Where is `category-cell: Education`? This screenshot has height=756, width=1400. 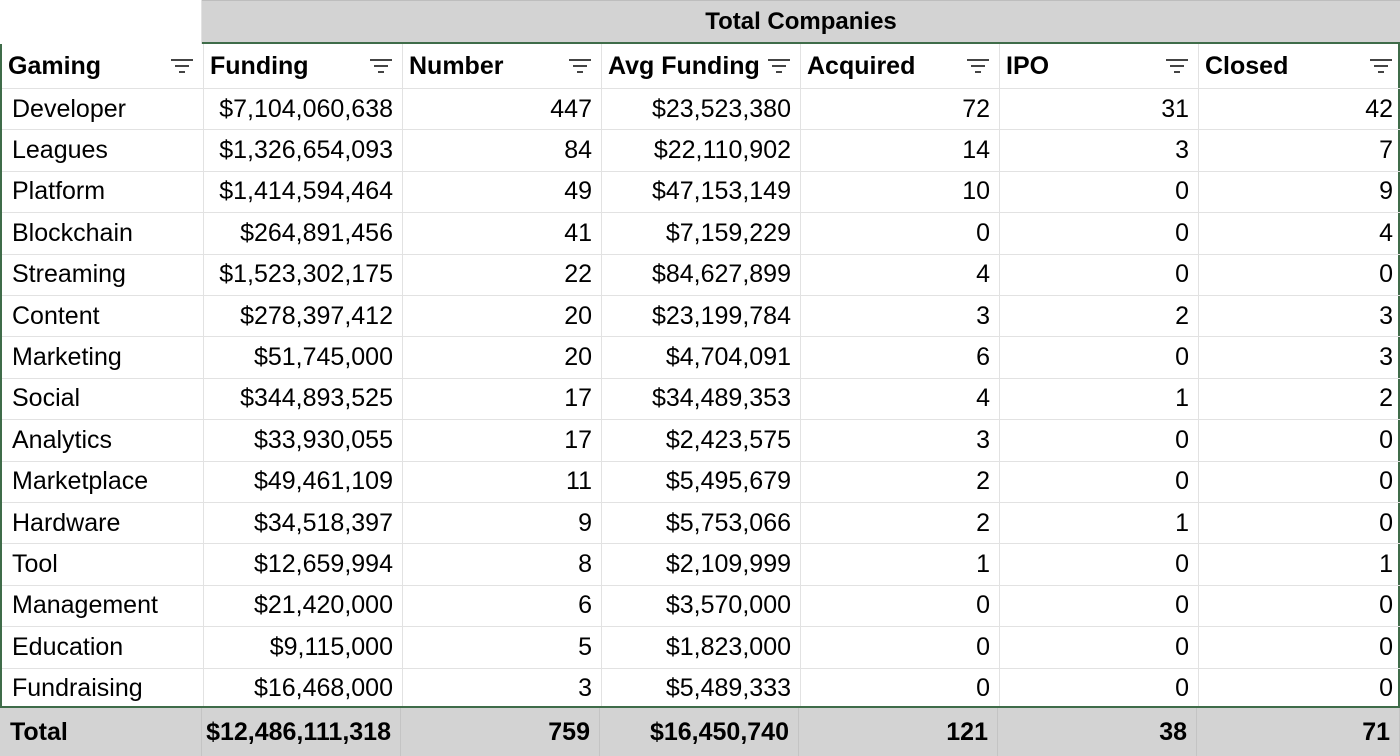
category-cell: Education is located at coordinates (103, 648).